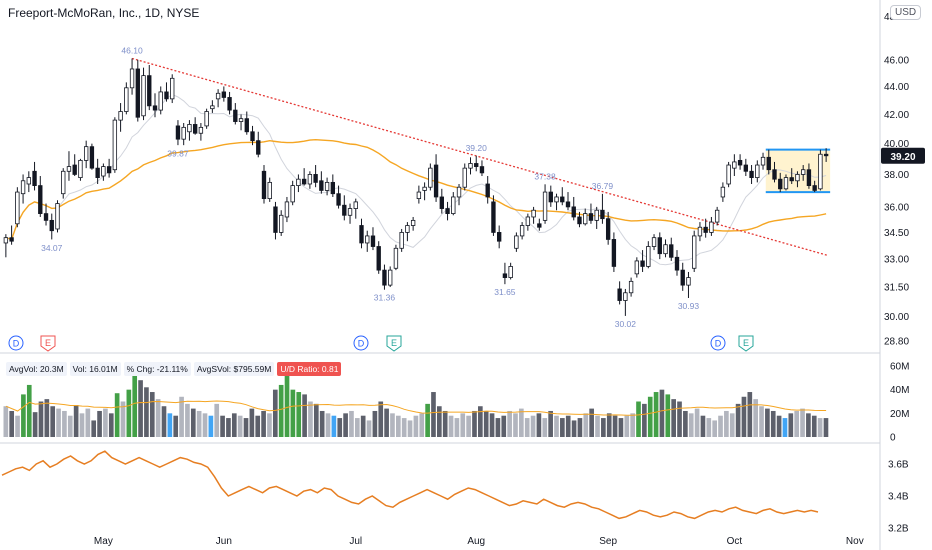 This screenshot has width=932, height=550. What do you see at coordinates (355, 541) in the screenshot?
I see `x-axis-tick-label: Jul` at bounding box center [355, 541].